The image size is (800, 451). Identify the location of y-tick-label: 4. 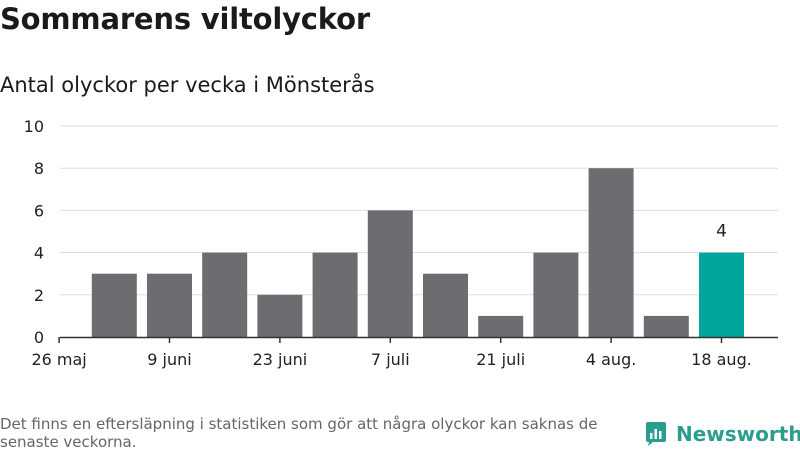
(39, 253).